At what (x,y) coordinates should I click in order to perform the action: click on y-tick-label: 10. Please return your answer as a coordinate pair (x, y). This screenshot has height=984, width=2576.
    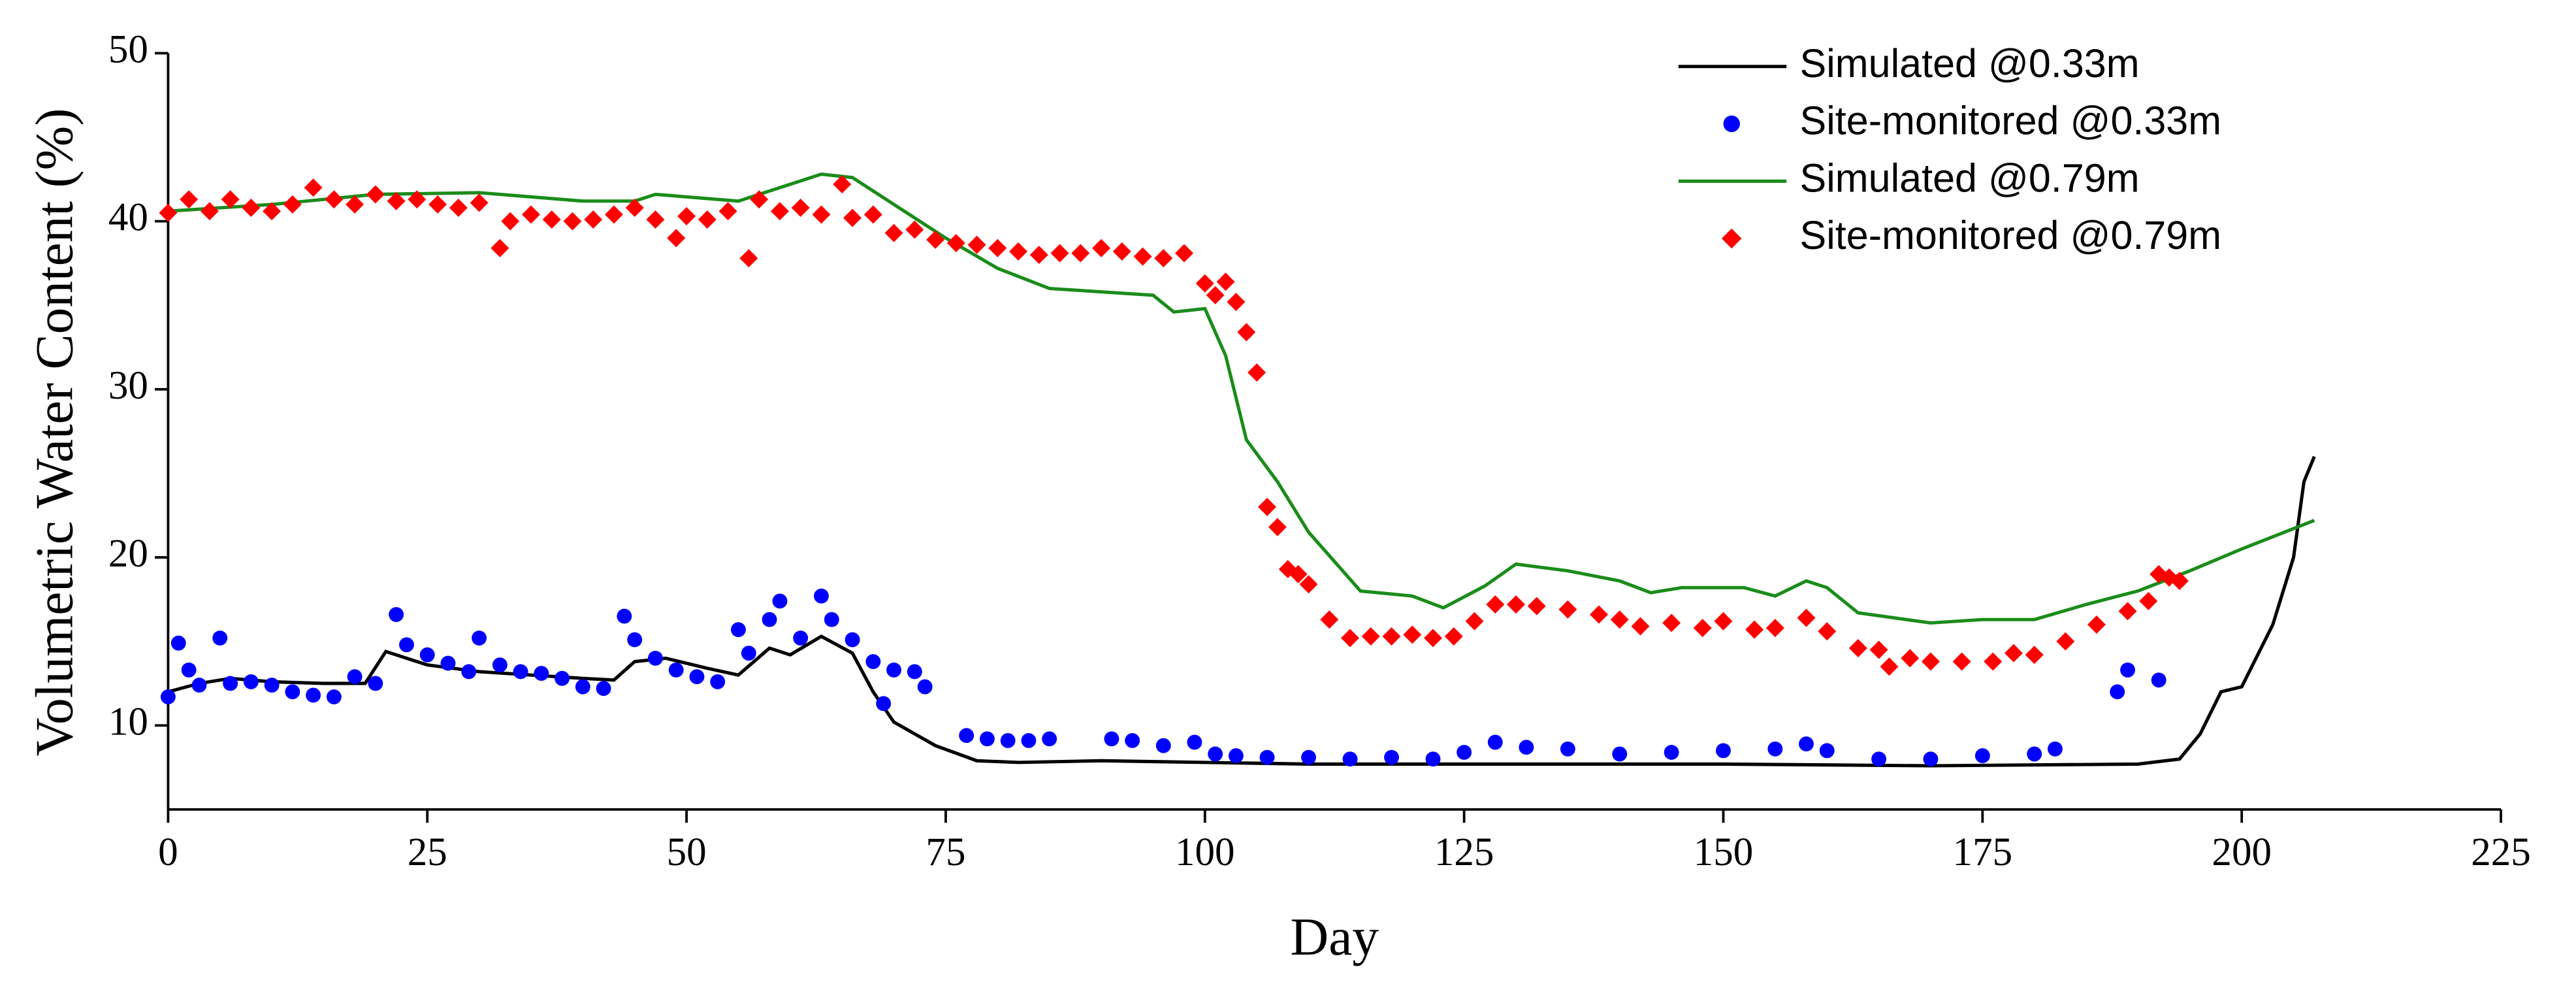
    Looking at the image, I should click on (128, 722).